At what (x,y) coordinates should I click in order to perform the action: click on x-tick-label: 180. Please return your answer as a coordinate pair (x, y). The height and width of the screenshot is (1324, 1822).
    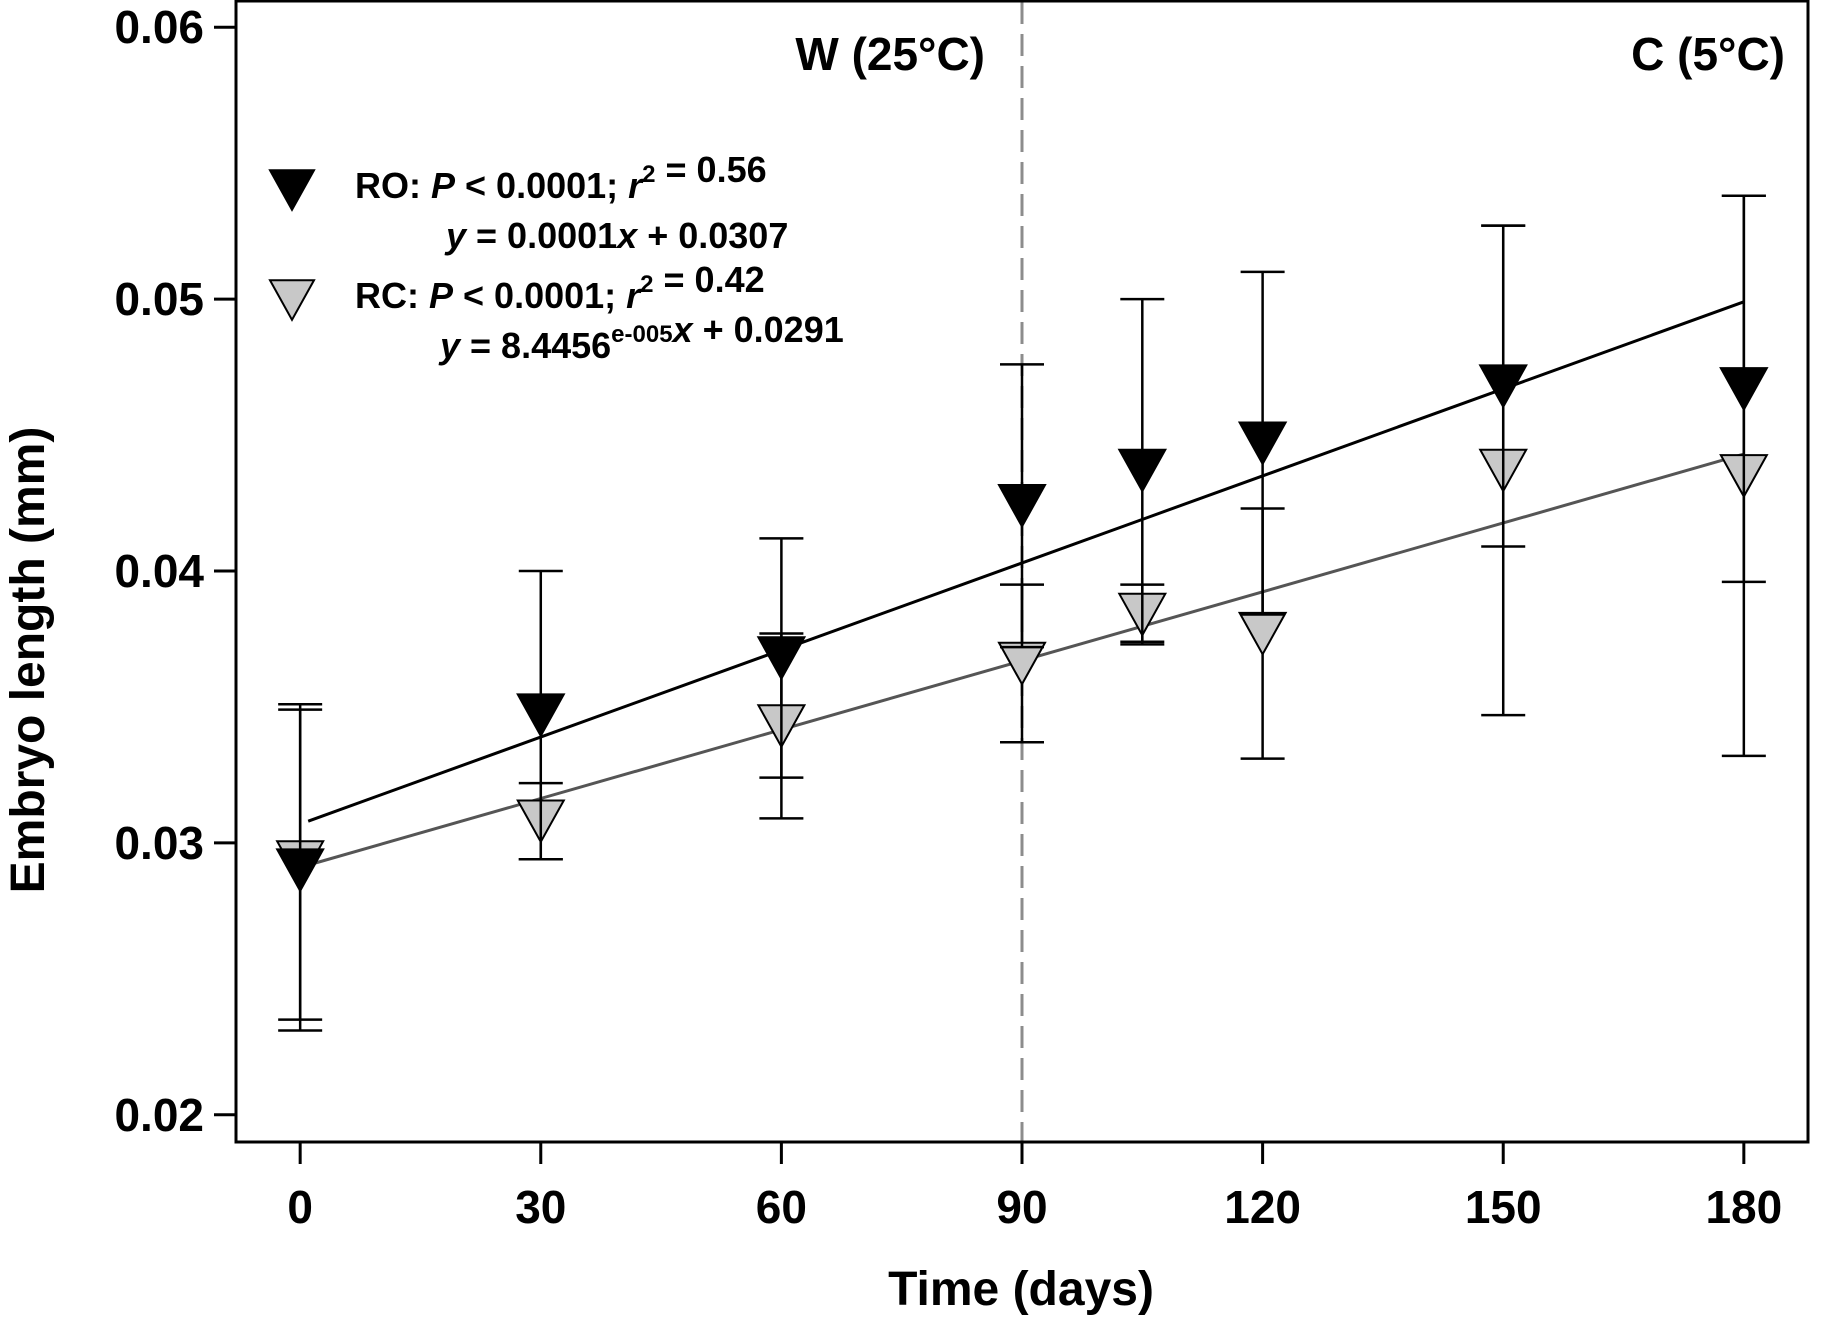
    Looking at the image, I should click on (1743, 1207).